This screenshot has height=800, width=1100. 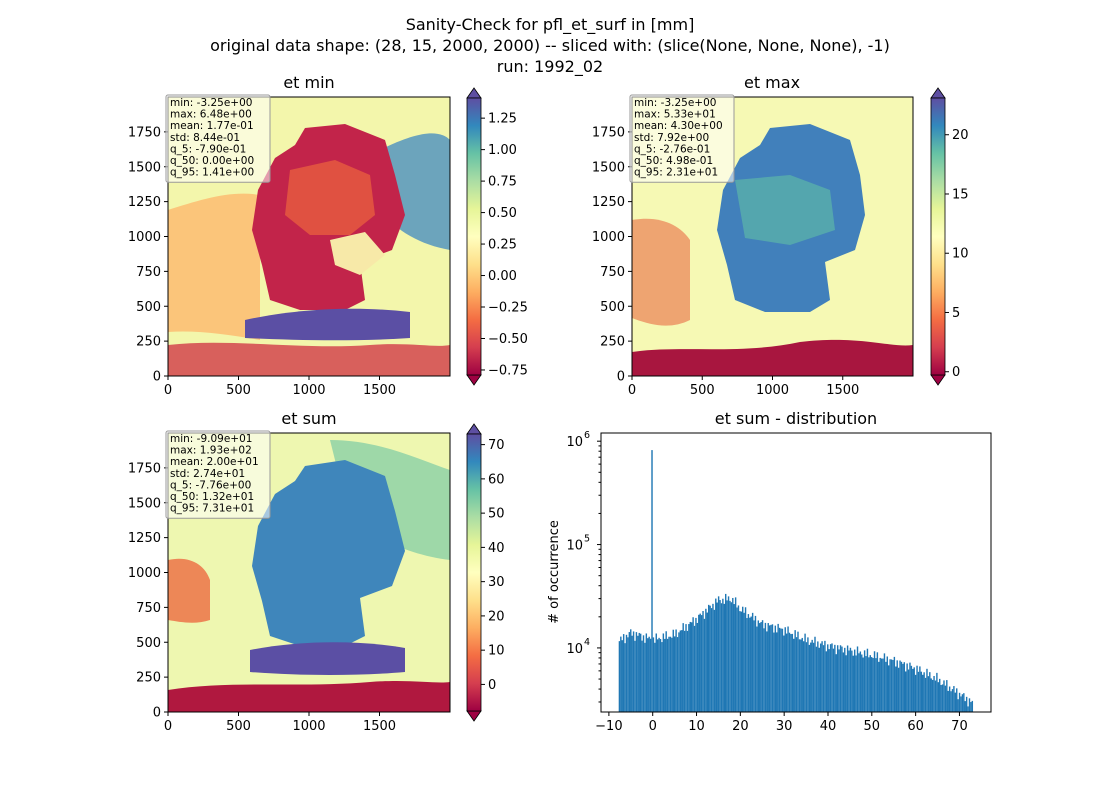 I want to click on y-tick-label: 750, so click(x=148, y=608).